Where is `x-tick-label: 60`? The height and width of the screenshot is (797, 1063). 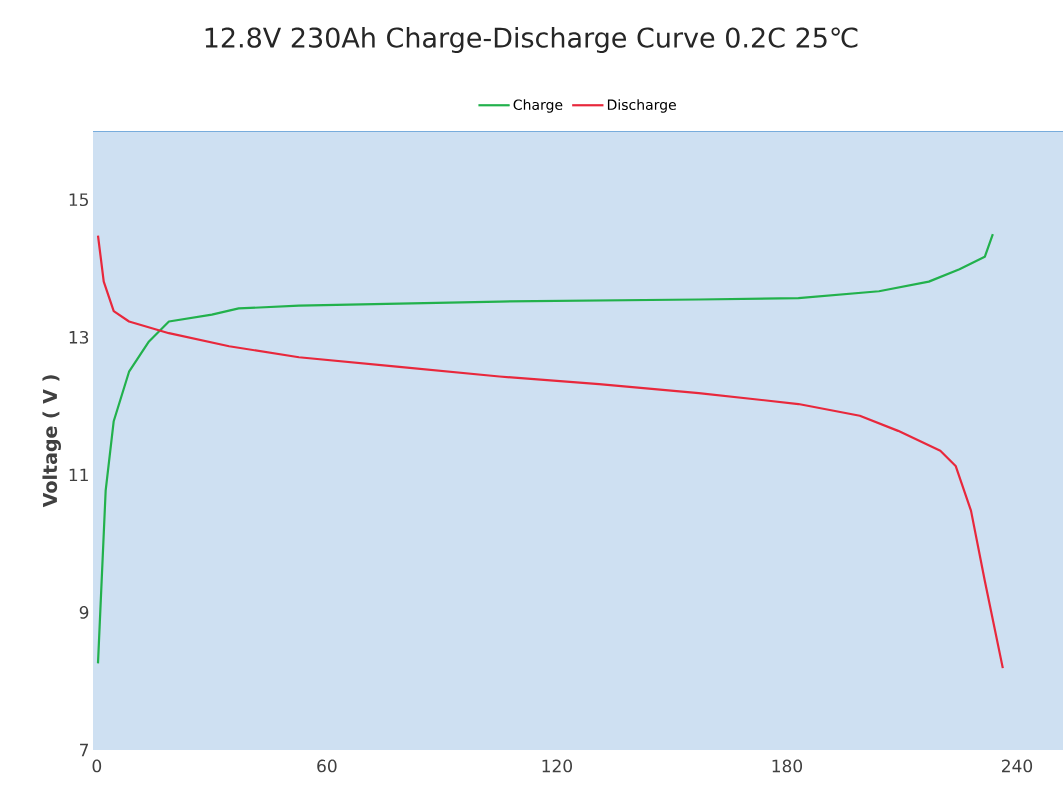
x-tick-label: 60 is located at coordinates (327, 766).